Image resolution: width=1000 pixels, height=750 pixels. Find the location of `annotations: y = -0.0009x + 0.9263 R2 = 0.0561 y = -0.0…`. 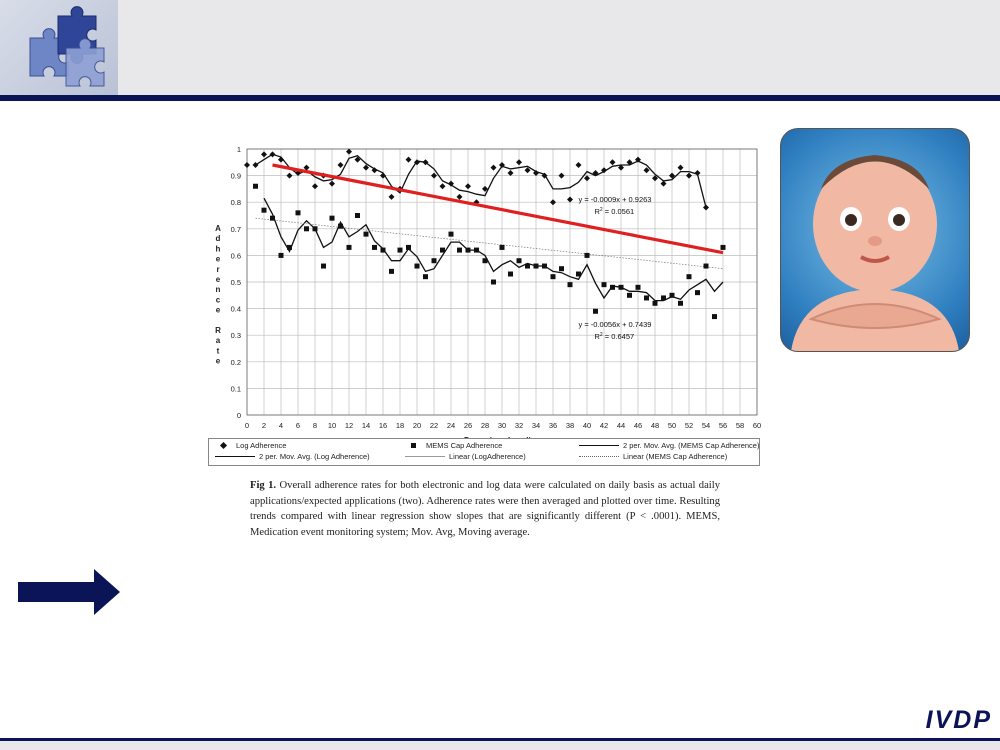

annotations: y = -0.0009x + 0.9263 R2 = 0.0561 y = -0.0… is located at coordinates (615, 268).